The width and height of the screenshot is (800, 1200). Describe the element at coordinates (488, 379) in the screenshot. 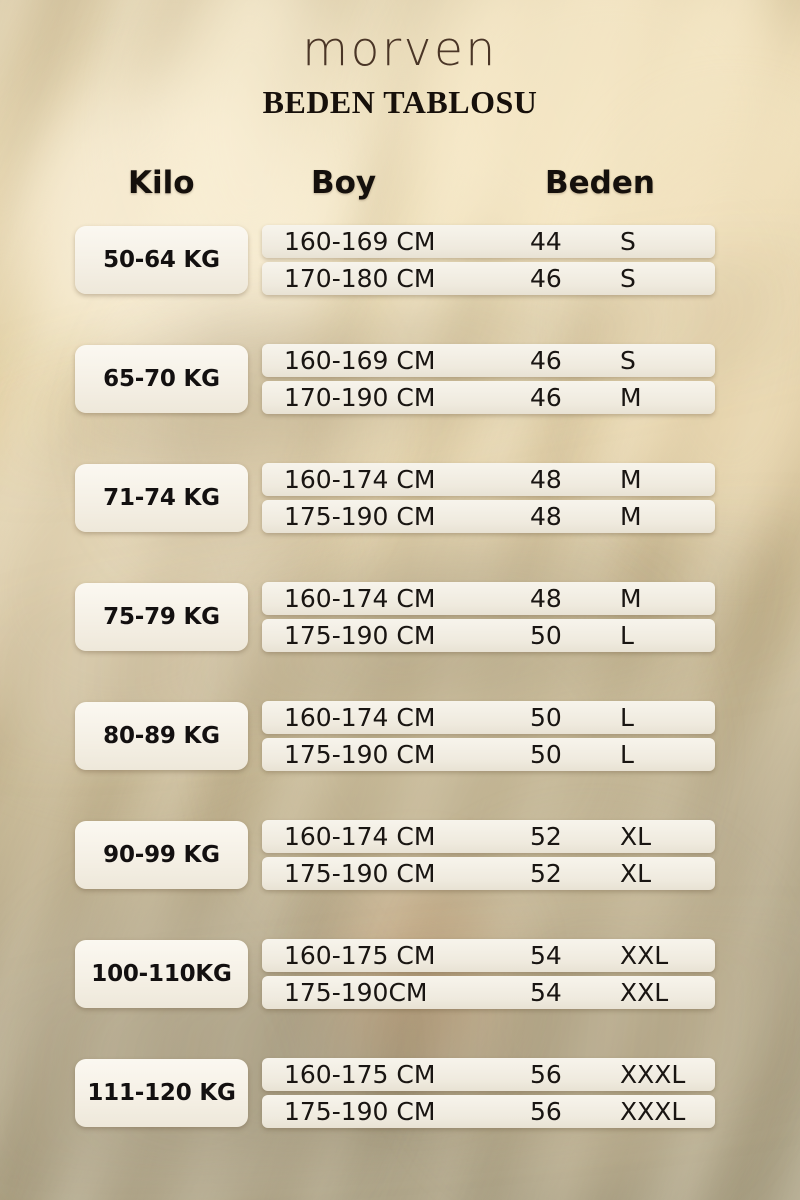

I see `size-rows: 160-169 CM 46 S 170-190 CM 46 M` at that location.